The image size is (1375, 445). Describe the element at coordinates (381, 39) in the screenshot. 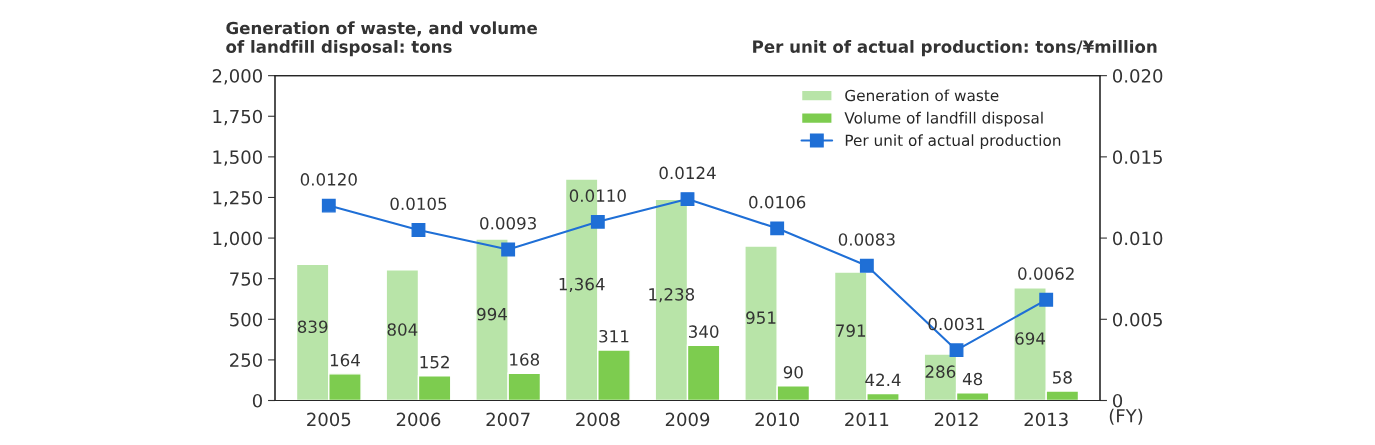

I see `y-axis-title: Generation of waste, and volume of landfill disposal: tons` at that location.